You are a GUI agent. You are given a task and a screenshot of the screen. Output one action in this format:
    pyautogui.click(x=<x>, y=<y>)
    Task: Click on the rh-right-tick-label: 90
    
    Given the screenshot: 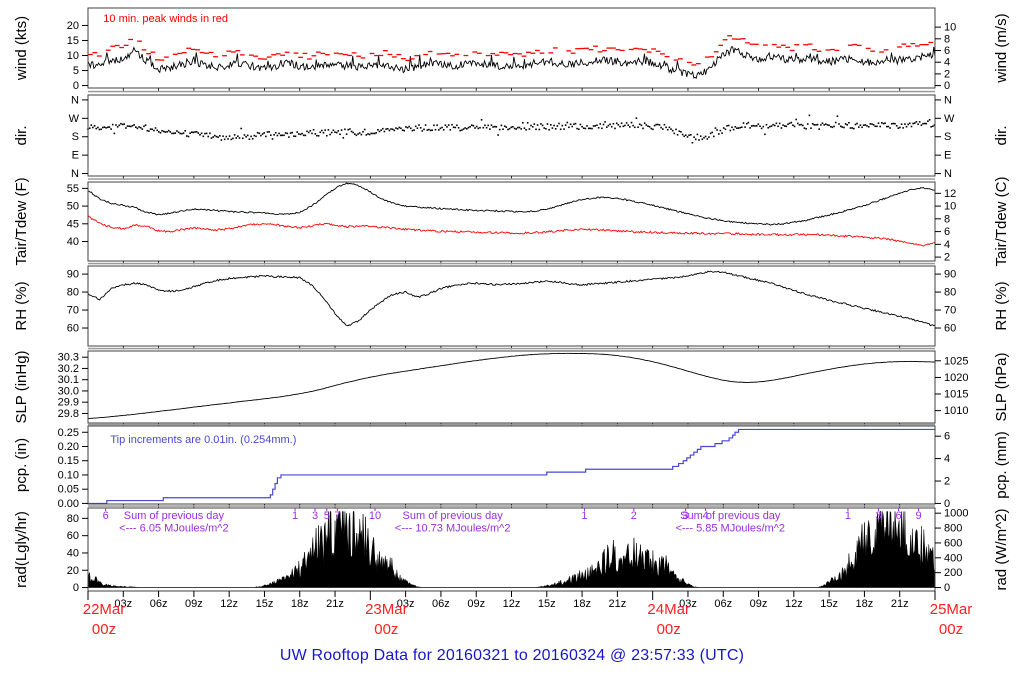 What is the action you would take?
    pyautogui.click(x=950, y=275)
    